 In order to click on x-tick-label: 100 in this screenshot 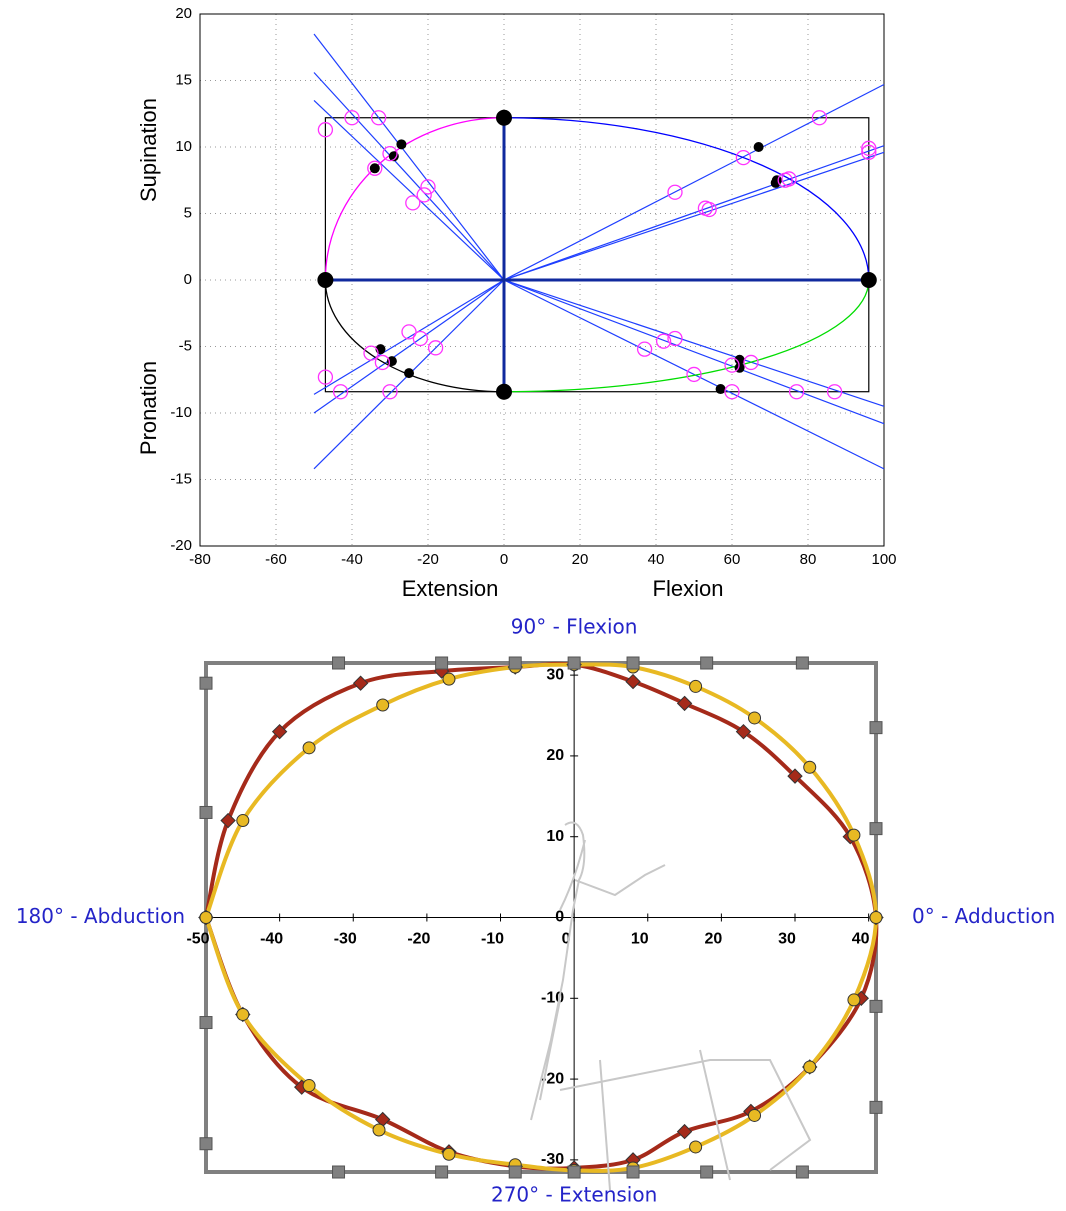, I will do `click(883, 559)`.